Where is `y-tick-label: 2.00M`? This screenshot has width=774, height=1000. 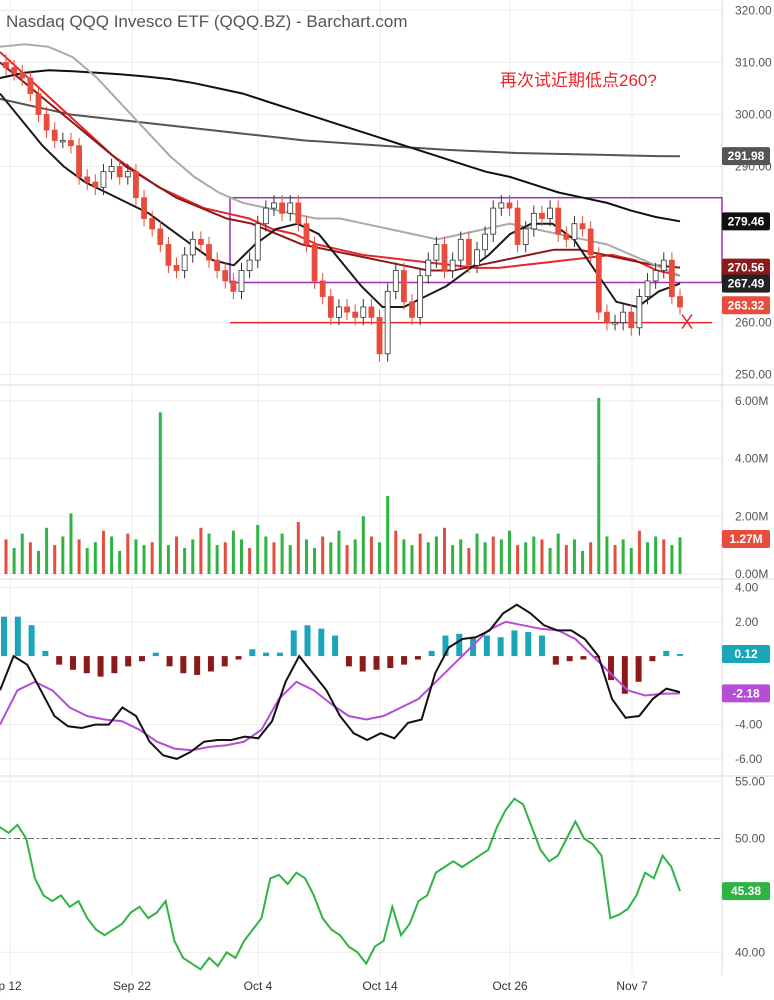 y-tick-label: 2.00M is located at coordinates (751, 516).